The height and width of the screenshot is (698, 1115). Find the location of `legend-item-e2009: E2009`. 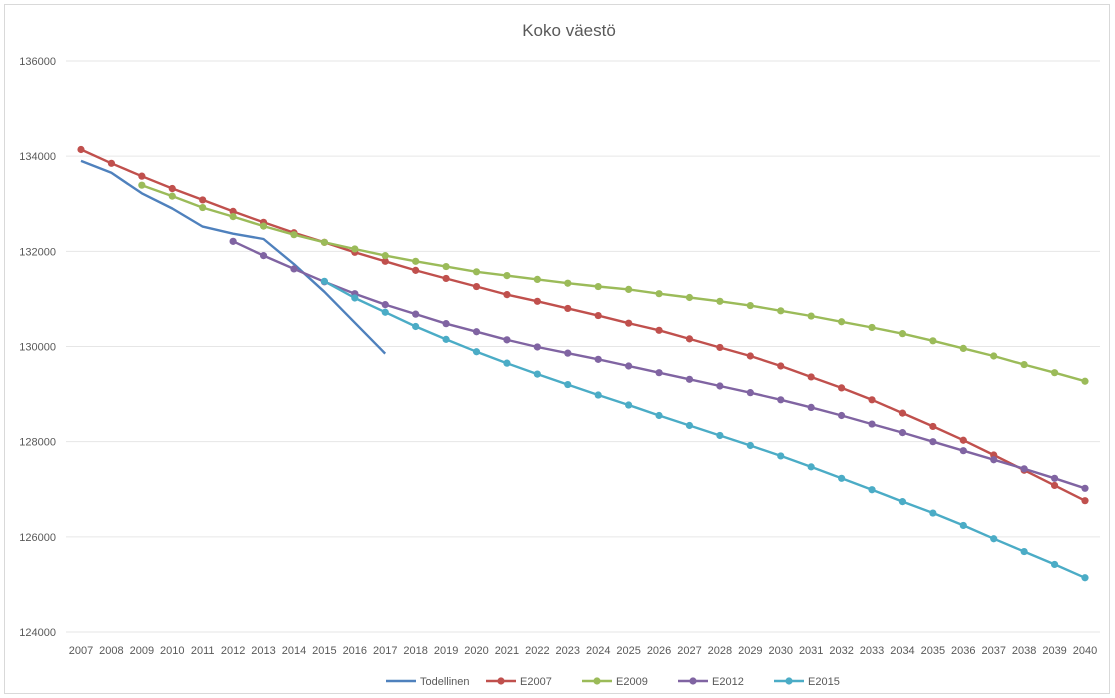

legend-item-e2009: E2009 is located at coordinates (615, 682).